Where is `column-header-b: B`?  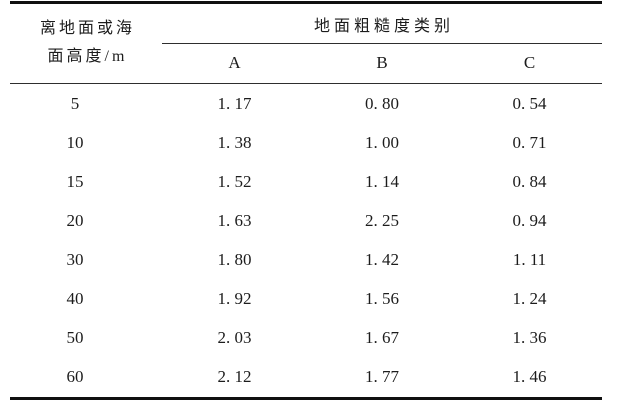 column-header-b: B is located at coordinates (382, 63).